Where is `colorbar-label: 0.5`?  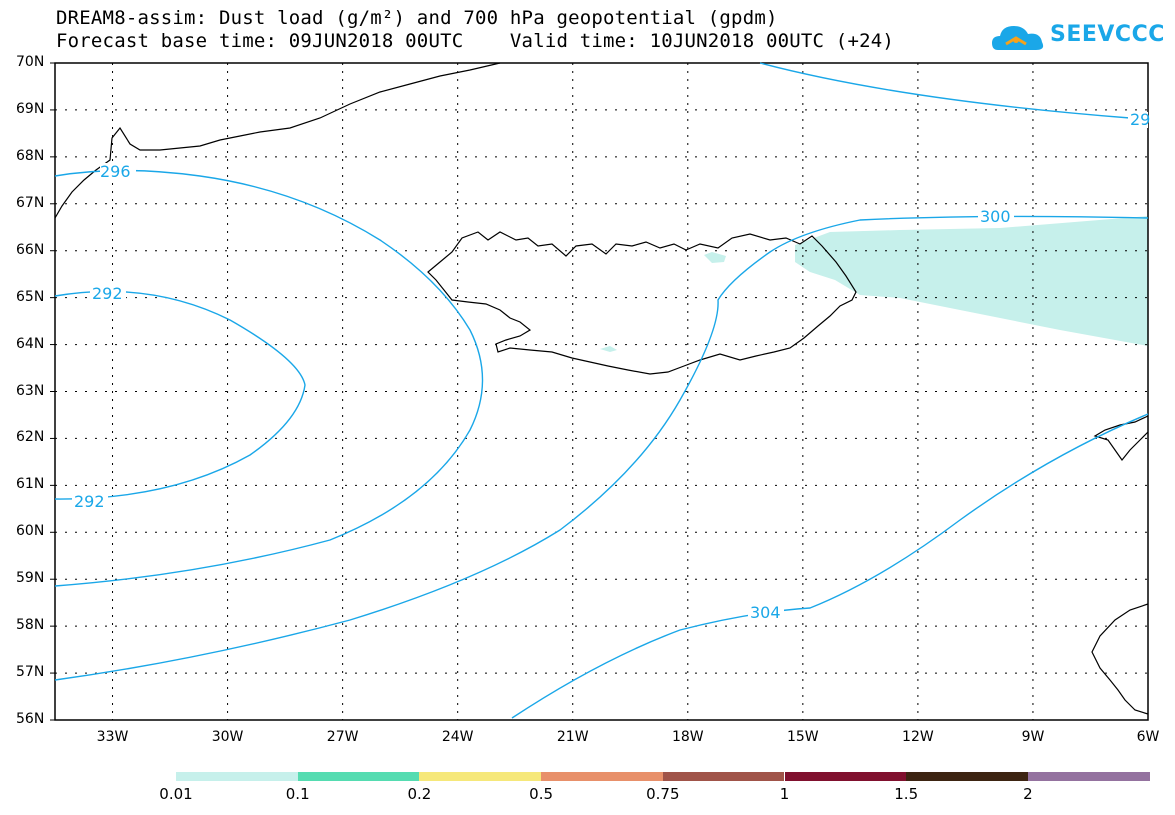
colorbar-label: 0.5 is located at coordinates (541, 794).